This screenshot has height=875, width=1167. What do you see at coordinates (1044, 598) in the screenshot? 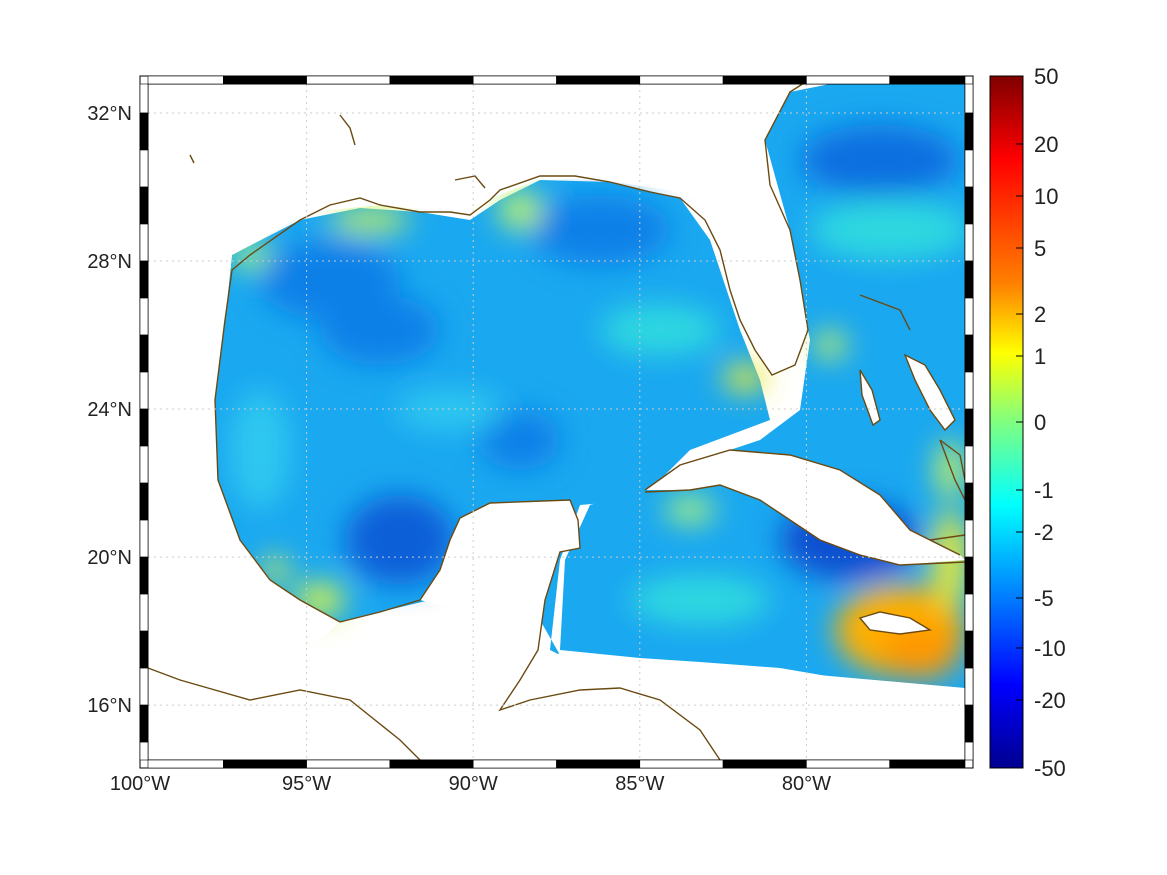
I see `colorbar-tick-label: -5` at bounding box center [1044, 598].